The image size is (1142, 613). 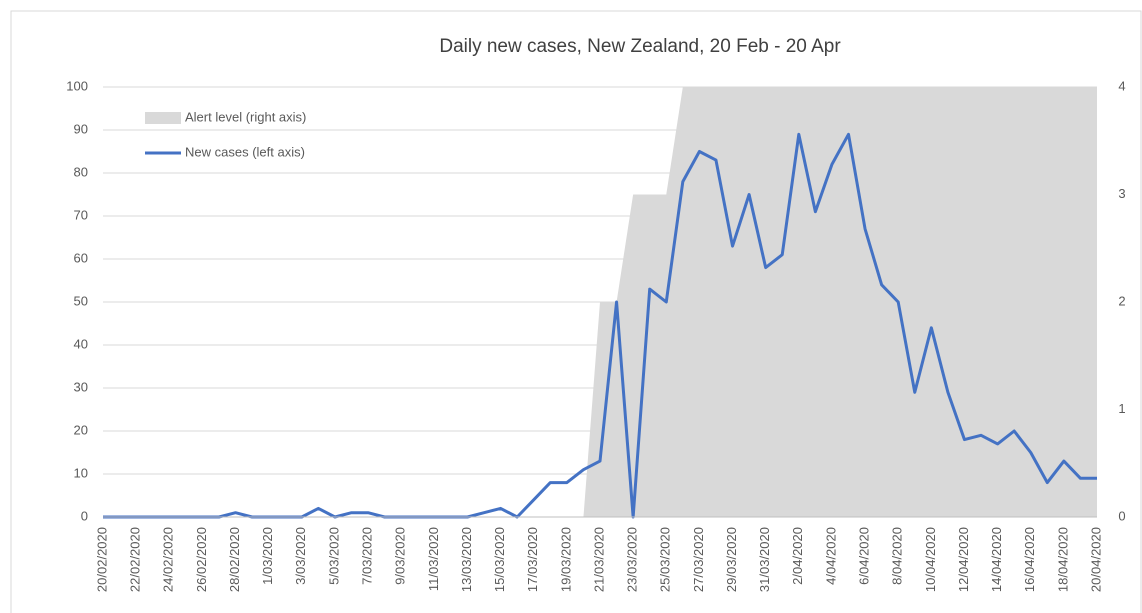 I want to click on x-tick-label: 2/04/2020, so click(x=797, y=556).